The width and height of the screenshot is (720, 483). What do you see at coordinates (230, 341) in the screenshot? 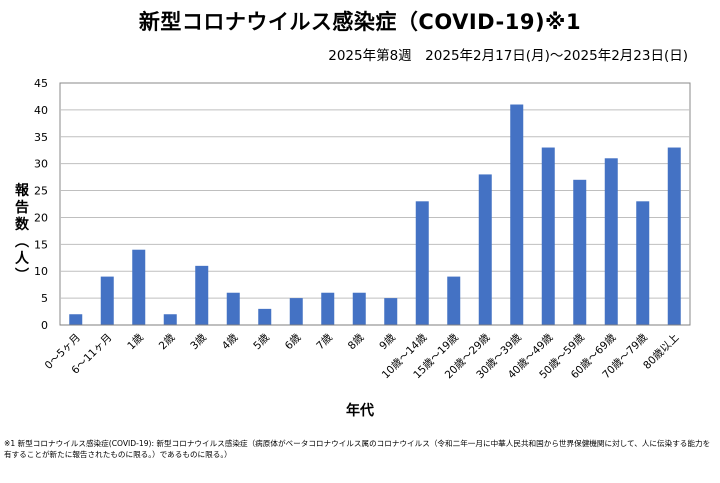
I see `x-tick-label: 4歳` at bounding box center [230, 341].